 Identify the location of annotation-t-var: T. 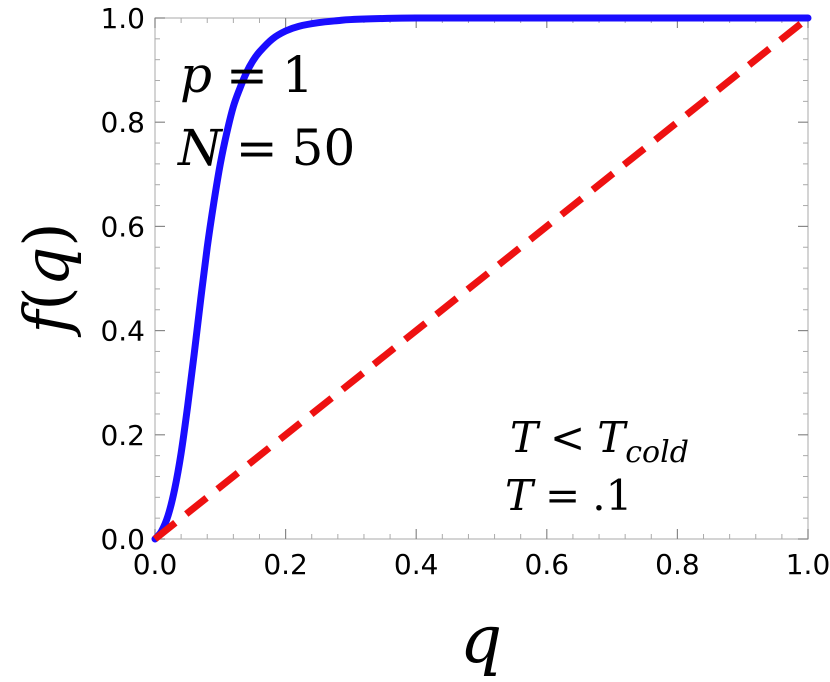
(525, 437).